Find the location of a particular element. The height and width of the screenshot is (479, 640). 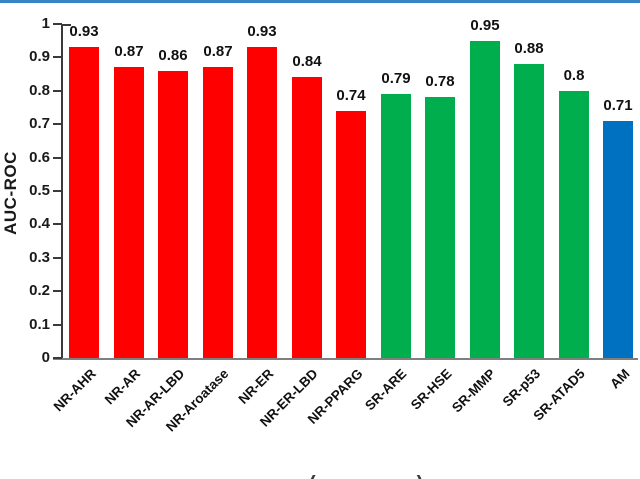

y-axis-line is located at coordinates (62, 192).